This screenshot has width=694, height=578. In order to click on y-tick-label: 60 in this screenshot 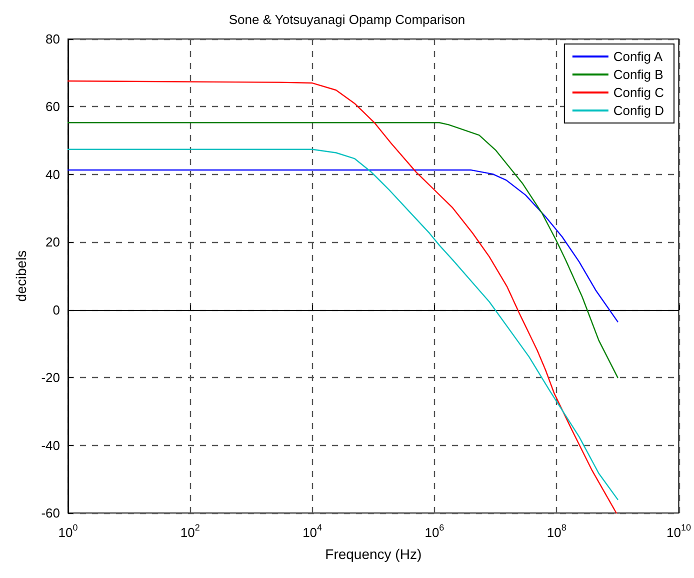, I will do `click(53, 106)`.